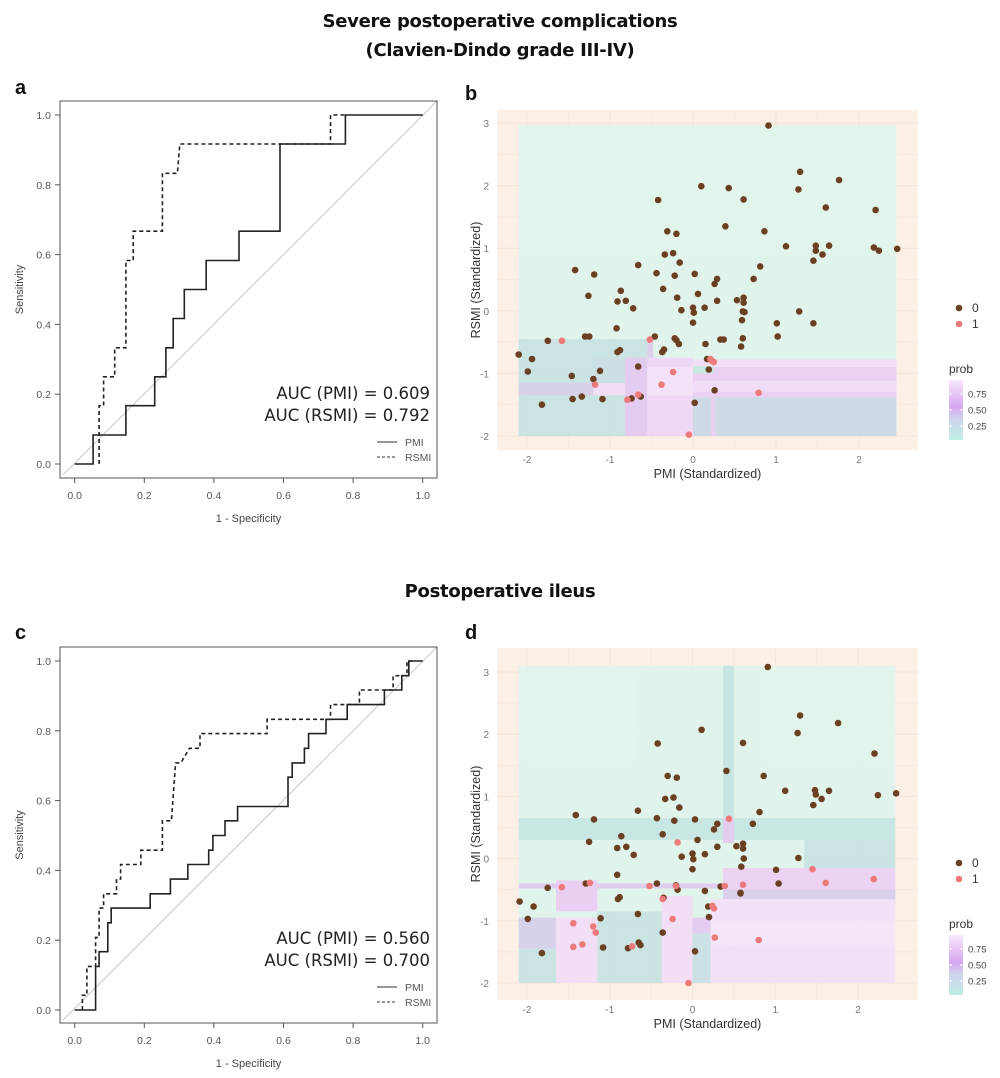 The width and height of the screenshot is (1000, 1078). Describe the element at coordinates (347, 960) in the screenshot. I see `auc-annotation-rsmi: AUC (RSMI) = 0.700` at that location.